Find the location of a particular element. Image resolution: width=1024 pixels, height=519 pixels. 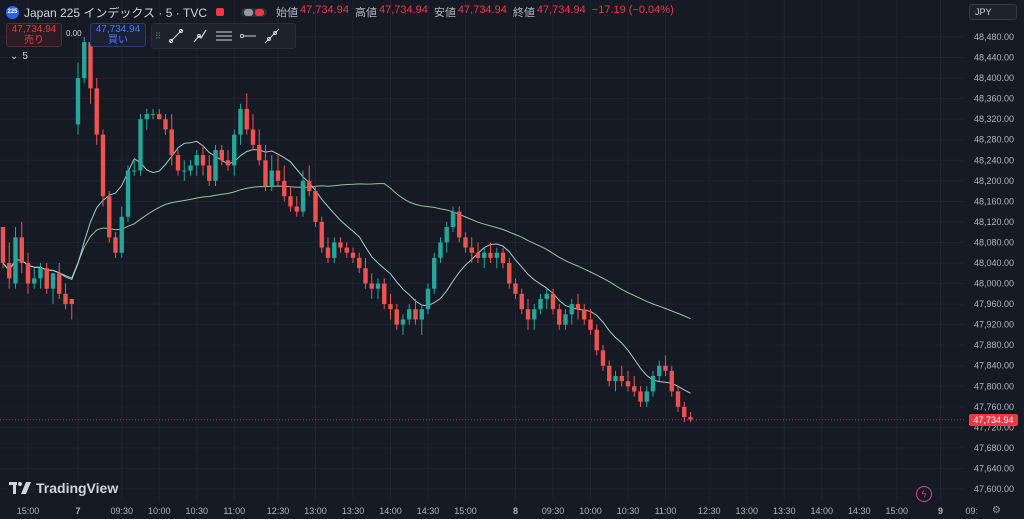

low-label: 安値 is located at coordinates (444, 13).